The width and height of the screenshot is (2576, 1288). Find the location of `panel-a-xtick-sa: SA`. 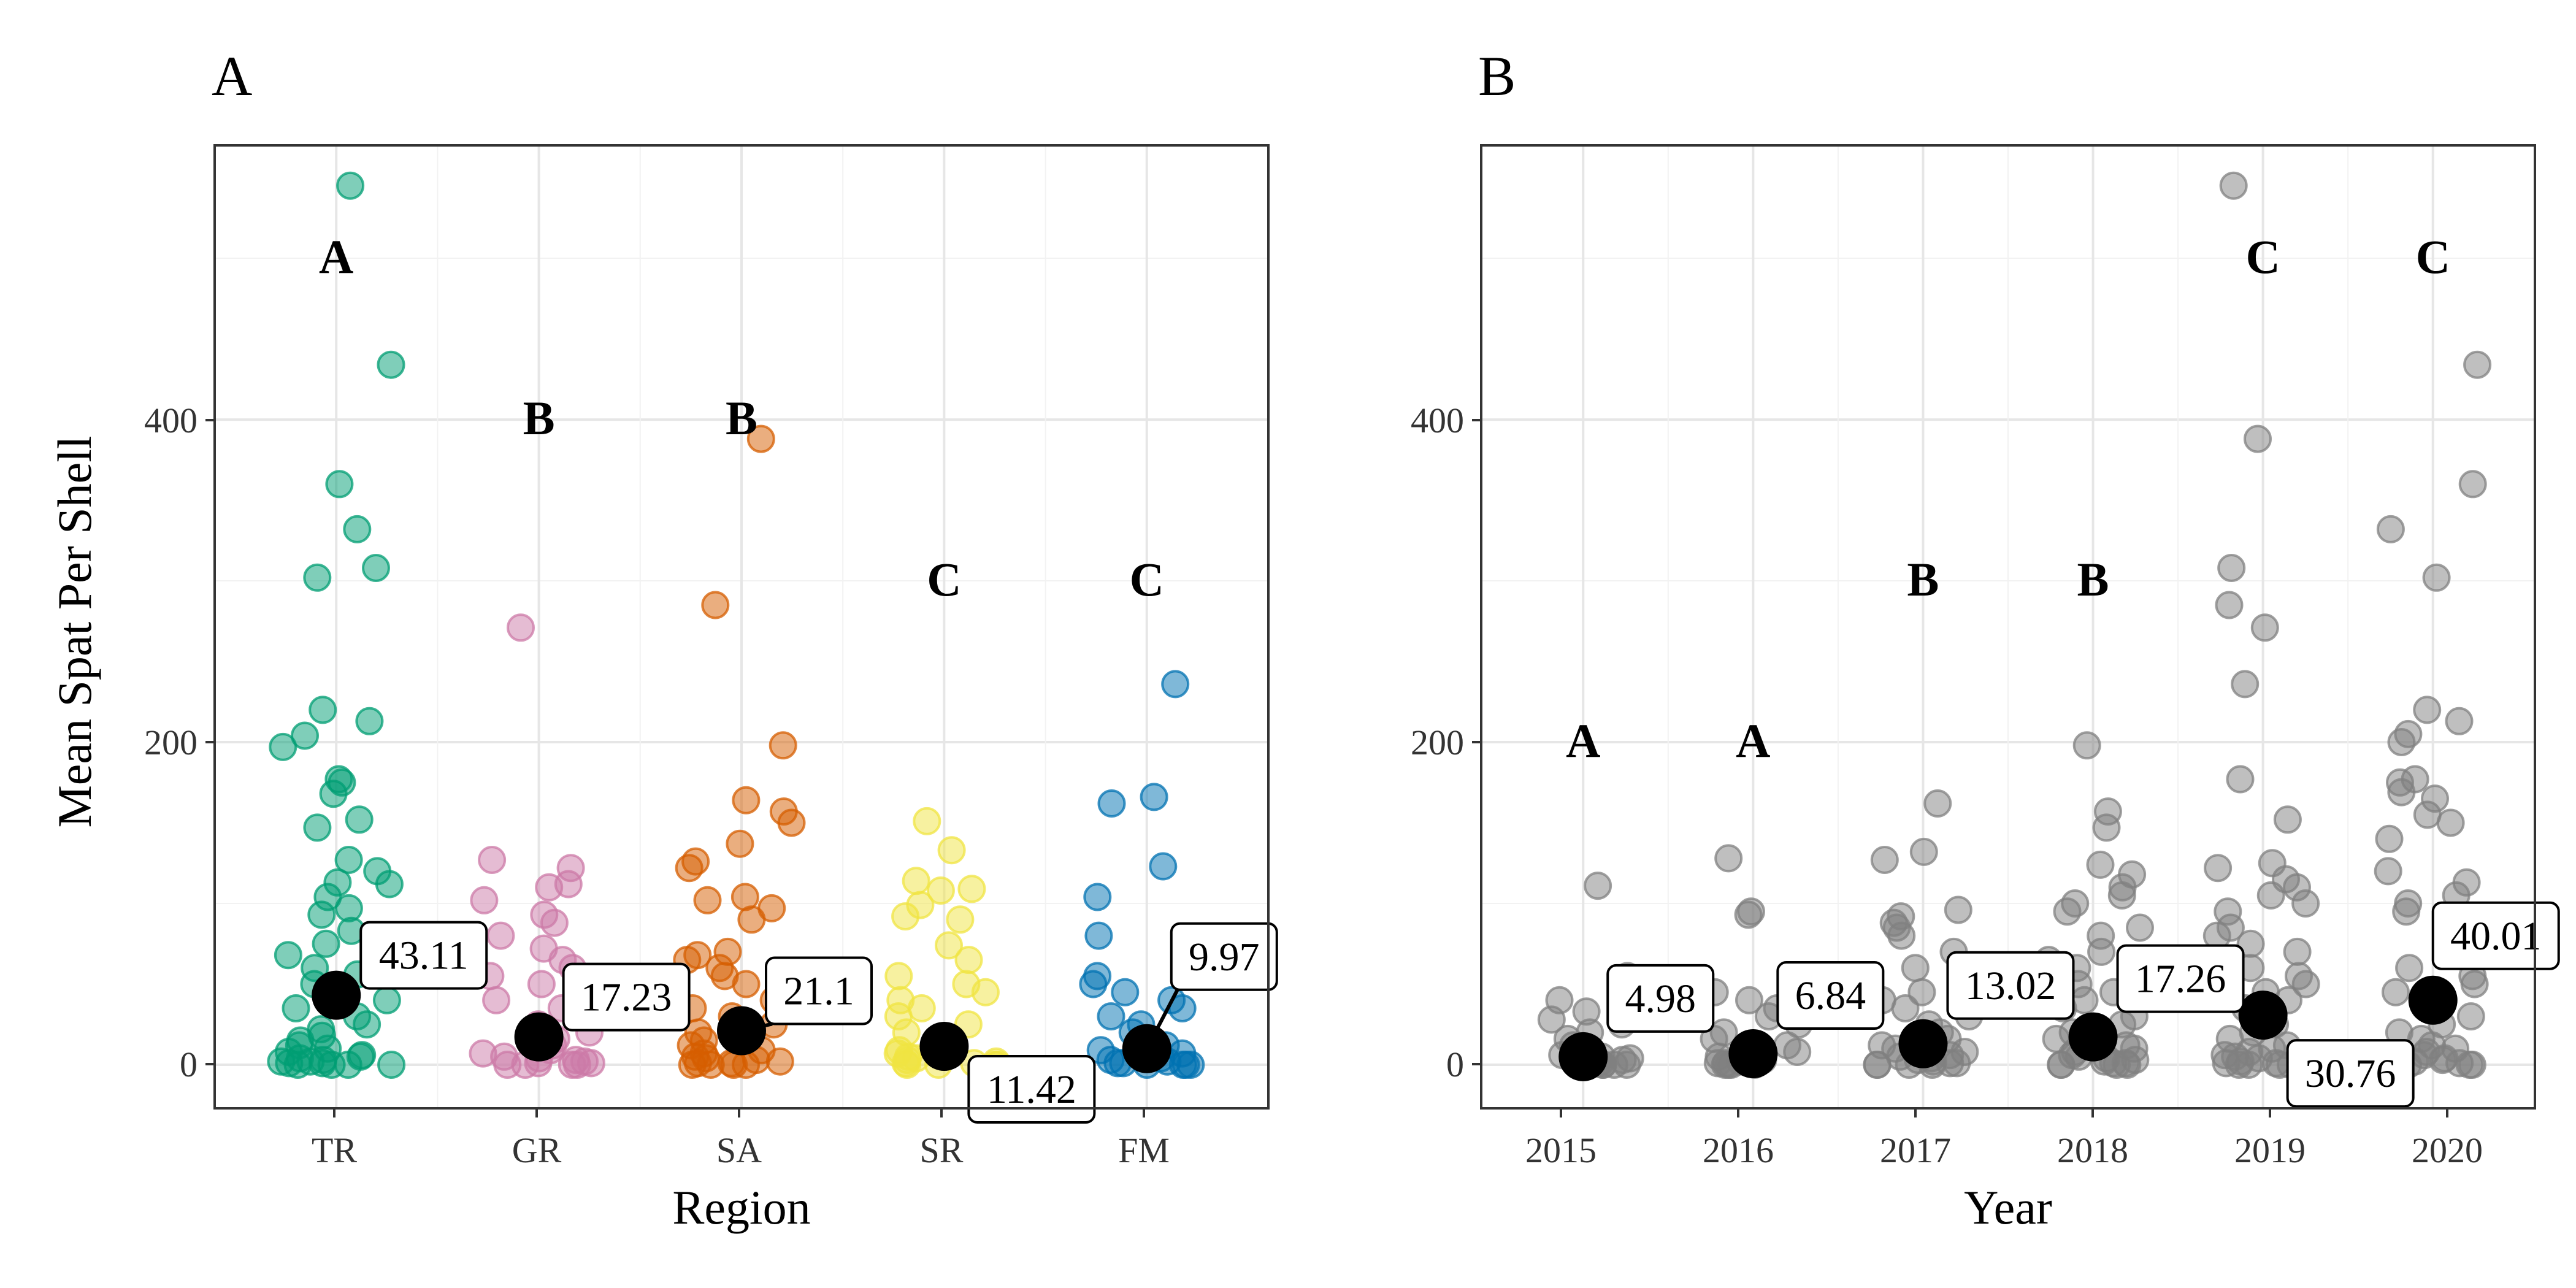

panel-a-xtick-sa: SA is located at coordinates (739, 1150).